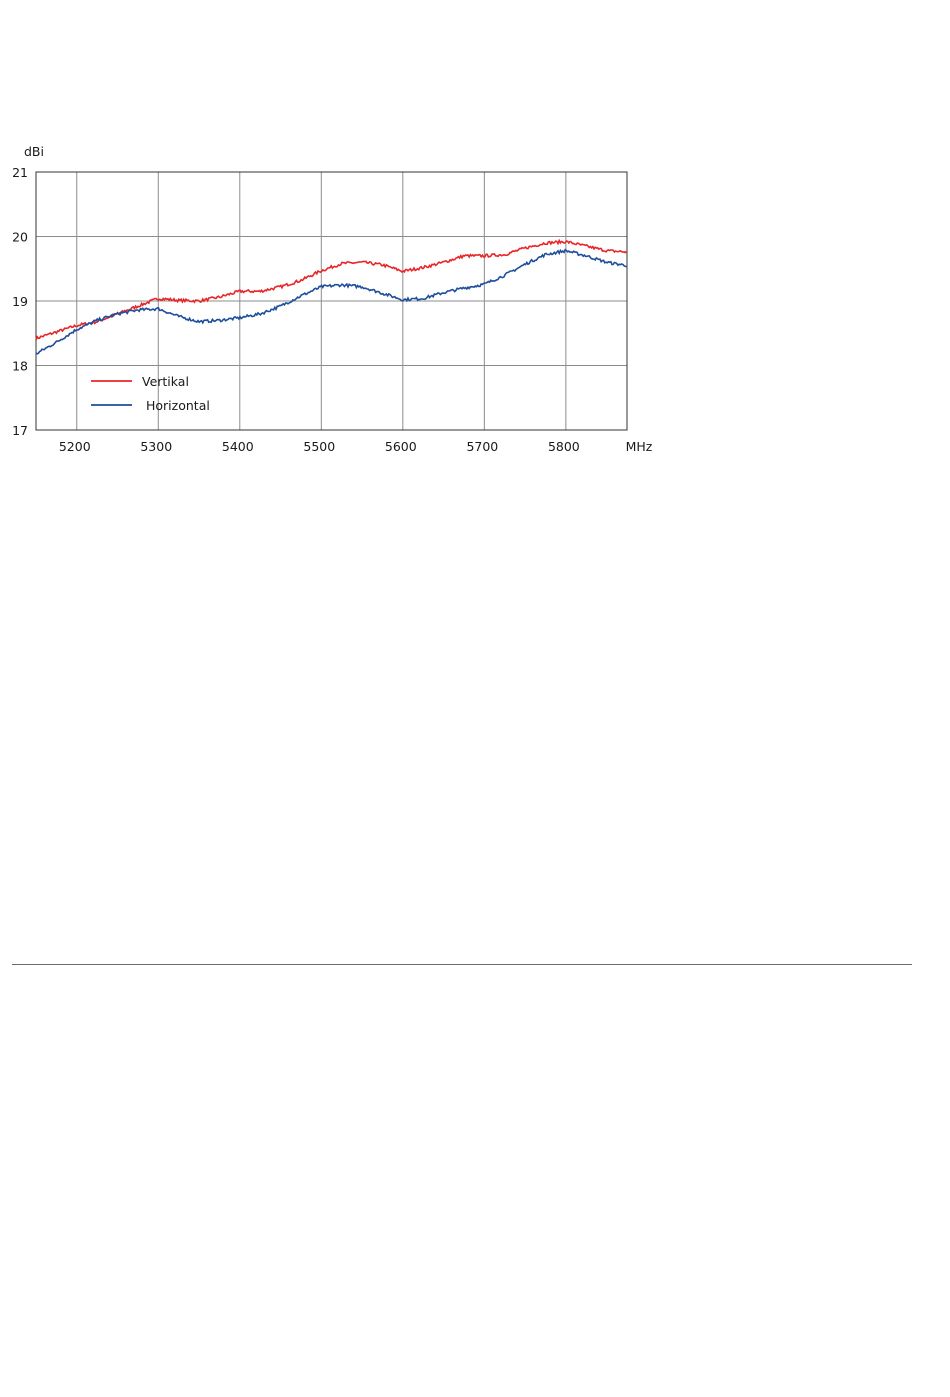 The width and height of the screenshot is (950, 1397). What do you see at coordinates (20, 366) in the screenshot?
I see `y-tick-label: 18` at bounding box center [20, 366].